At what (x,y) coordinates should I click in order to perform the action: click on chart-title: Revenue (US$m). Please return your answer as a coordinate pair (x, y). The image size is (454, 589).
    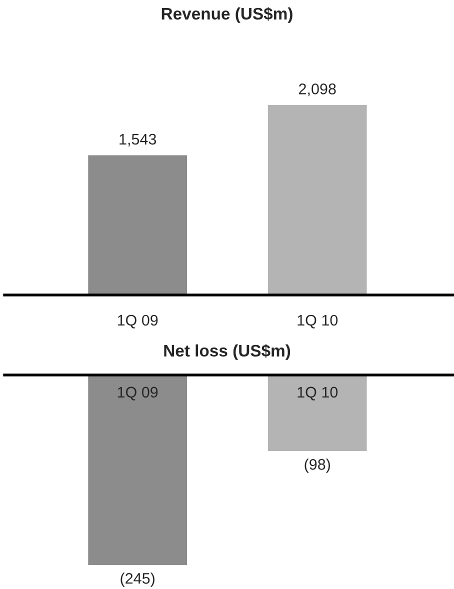
    Looking at the image, I should click on (227, 15).